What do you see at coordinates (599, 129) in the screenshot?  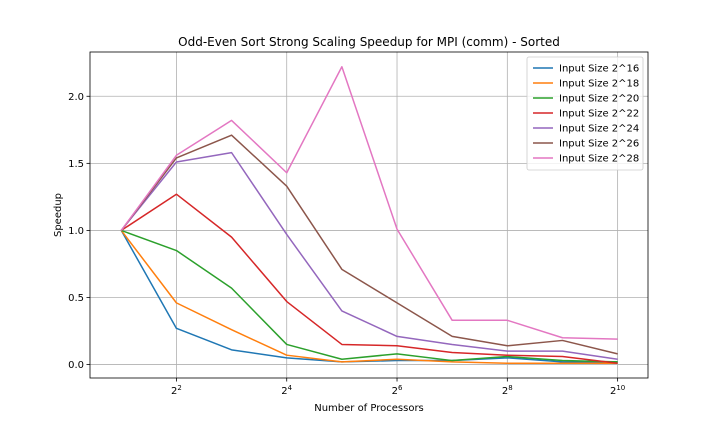 I see `legend-label-4: Input Size 2^24` at bounding box center [599, 129].